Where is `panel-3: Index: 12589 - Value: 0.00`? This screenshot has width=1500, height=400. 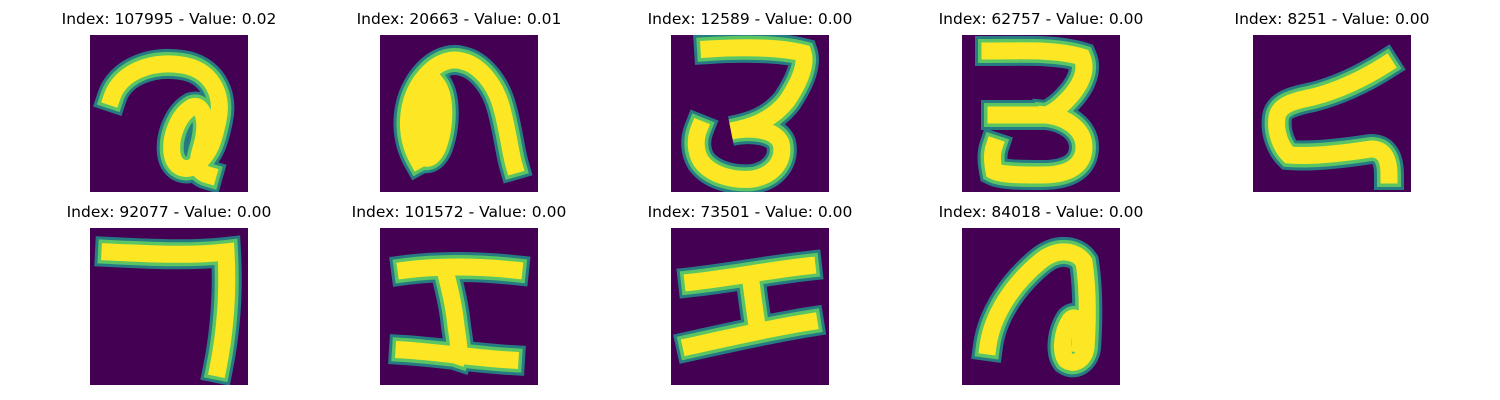
panel-3: Index: 12589 - Value: 0.00 is located at coordinates (750, 100).